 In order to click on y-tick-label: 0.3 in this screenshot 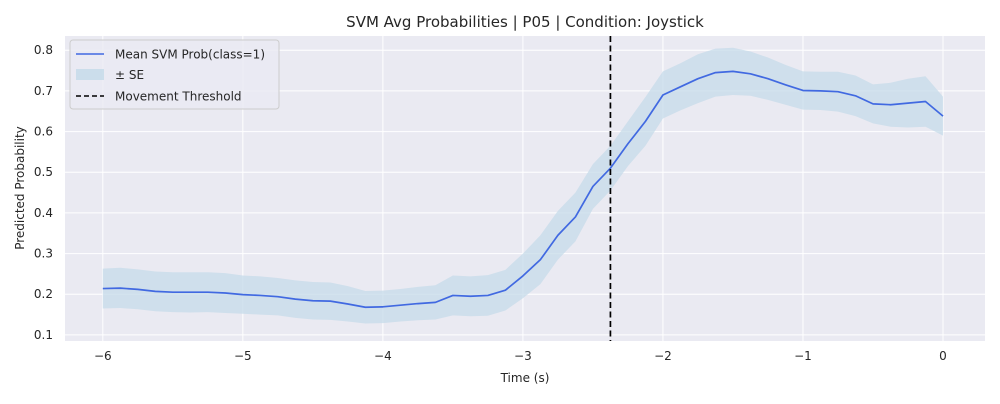, I will do `click(43, 254)`.